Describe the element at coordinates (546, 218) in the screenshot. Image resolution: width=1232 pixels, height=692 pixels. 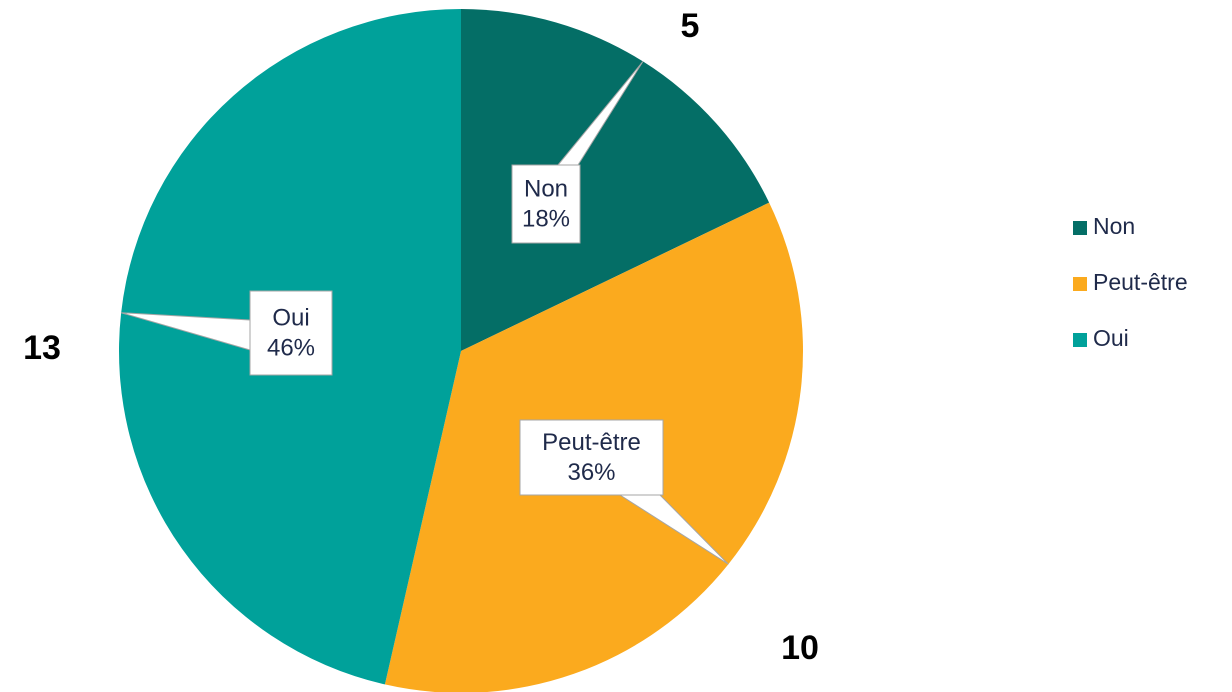
I see `callout-percent: 18%` at that location.